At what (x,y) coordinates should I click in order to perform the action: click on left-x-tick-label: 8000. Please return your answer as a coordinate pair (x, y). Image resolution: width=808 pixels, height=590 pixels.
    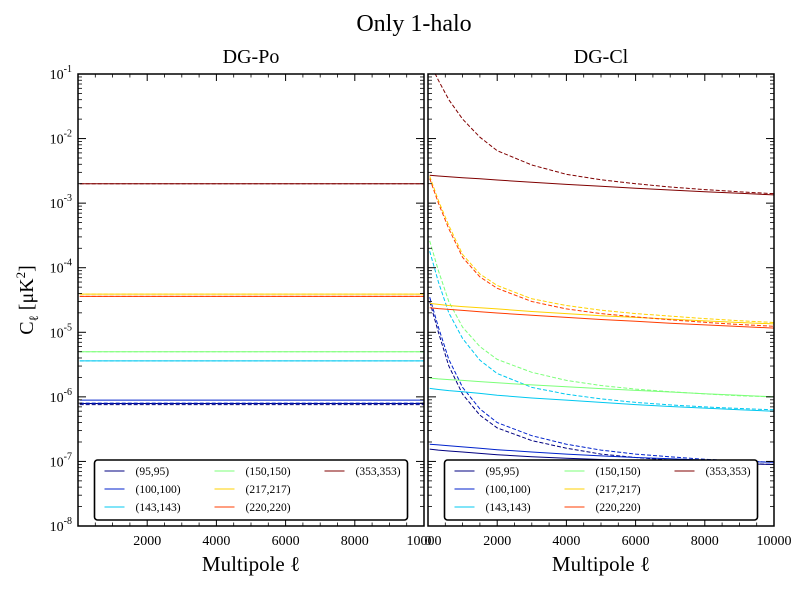
    Looking at the image, I should click on (355, 541).